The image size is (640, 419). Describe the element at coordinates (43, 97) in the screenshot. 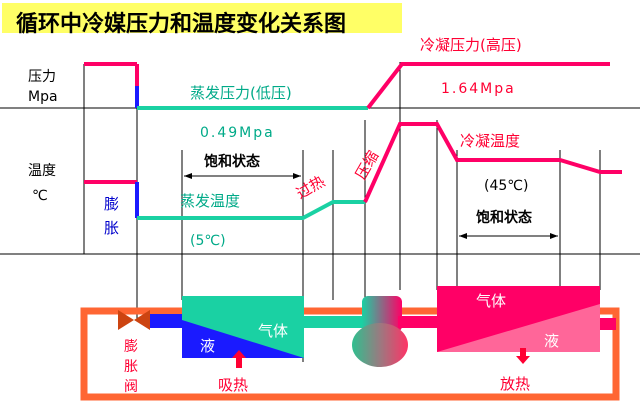

I see `pressure-axis-unit: Mpa` at that location.